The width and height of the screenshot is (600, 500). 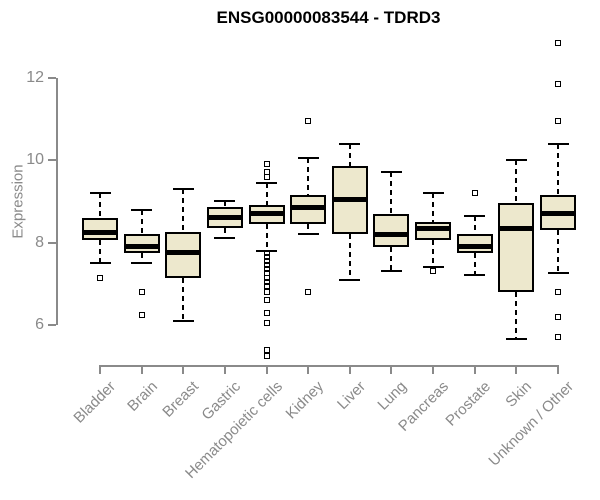 What do you see at coordinates (35, 160) in the screenshot?
I see `y-axis-tick-label: 10` at bounding box center [35, 160].